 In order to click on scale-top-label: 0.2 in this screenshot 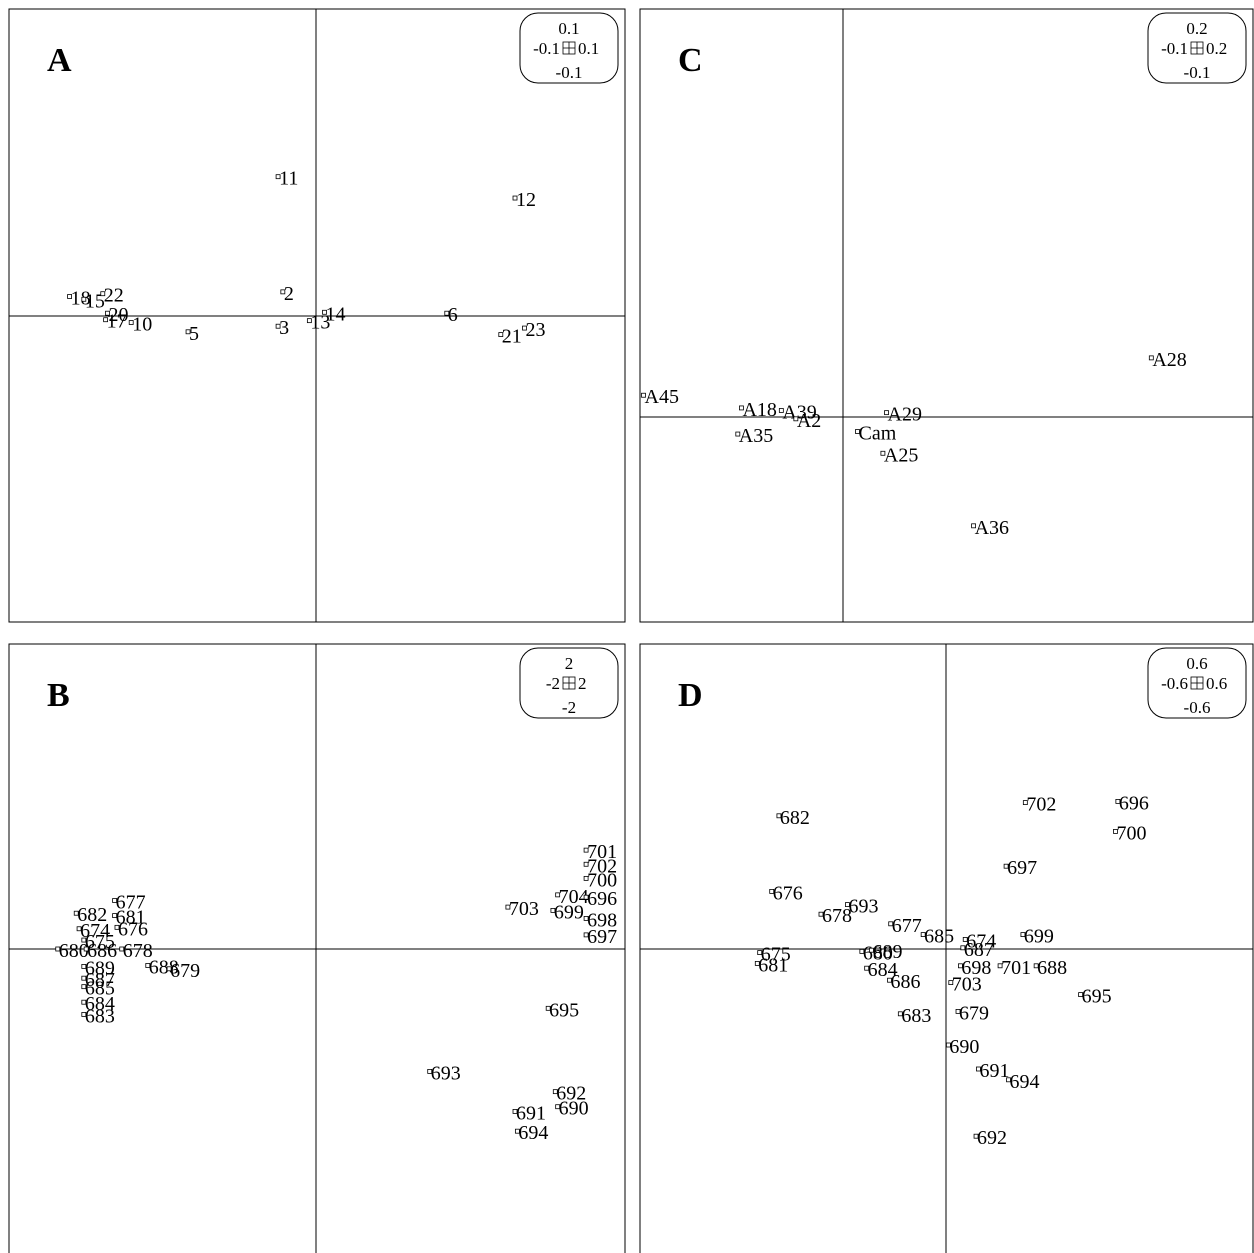, I will do `click(1196, 28)`.